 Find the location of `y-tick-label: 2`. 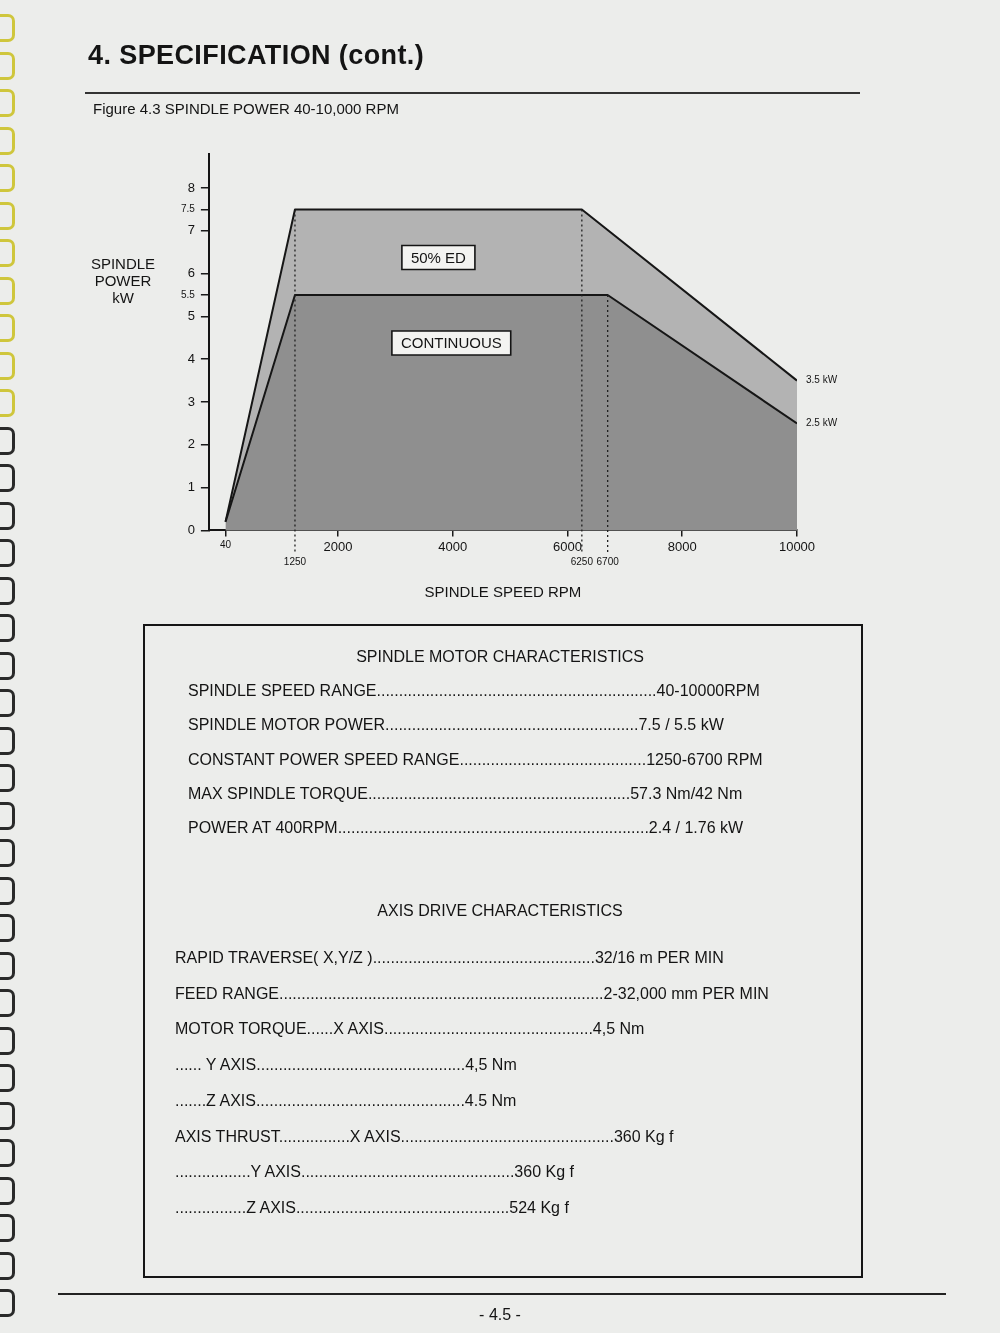

y-tick-label: 2 is located at coordinates (191, 444).